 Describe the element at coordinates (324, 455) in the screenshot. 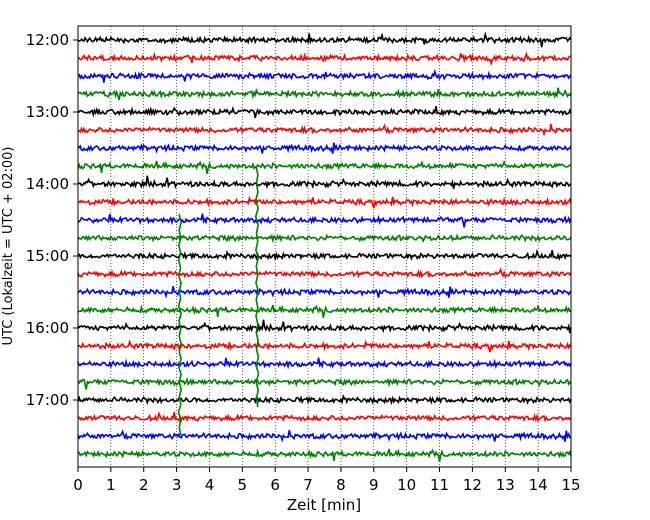

I see `trace-17:45` at that location.